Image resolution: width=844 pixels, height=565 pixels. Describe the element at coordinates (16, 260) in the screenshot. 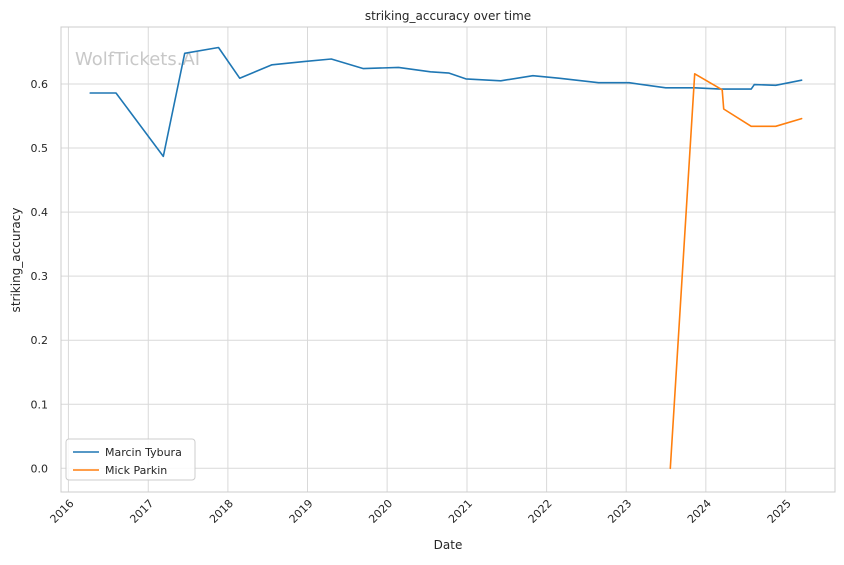

I see `y-axis-label: striking_accuracy` at that location.